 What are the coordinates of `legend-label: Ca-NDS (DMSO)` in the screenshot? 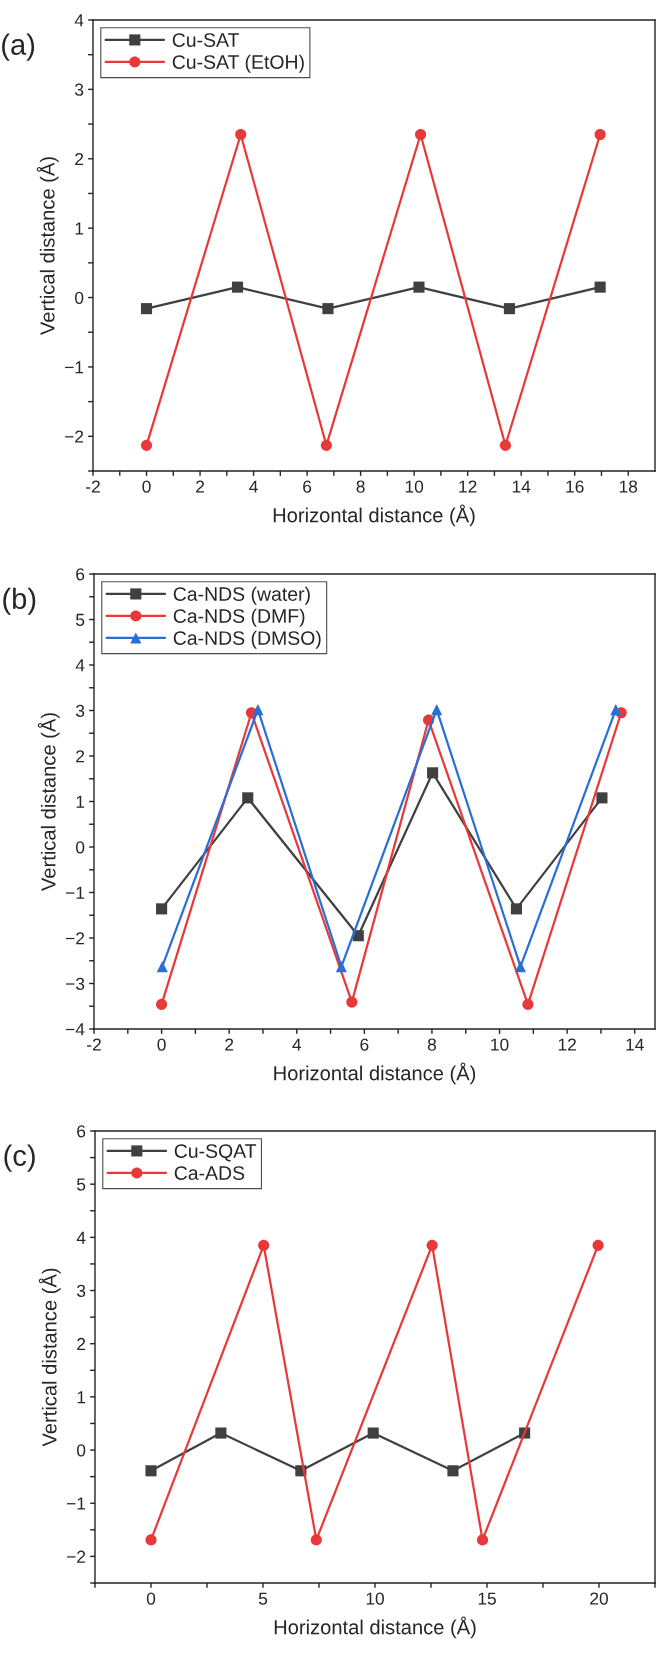 It's located at (247, 639).